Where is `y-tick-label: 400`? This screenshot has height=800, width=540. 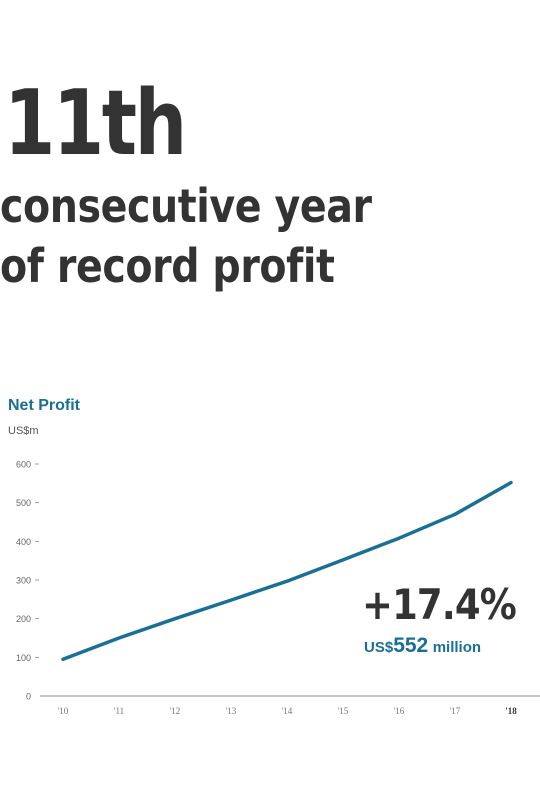 y-tick-label: 400 is located at coordinates (23, 542).